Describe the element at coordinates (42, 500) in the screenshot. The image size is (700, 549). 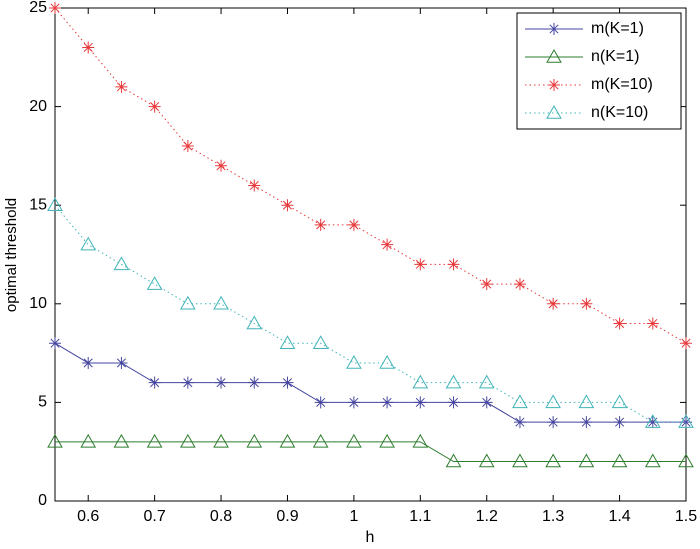
I see `y-tick-label: 0` at that location.